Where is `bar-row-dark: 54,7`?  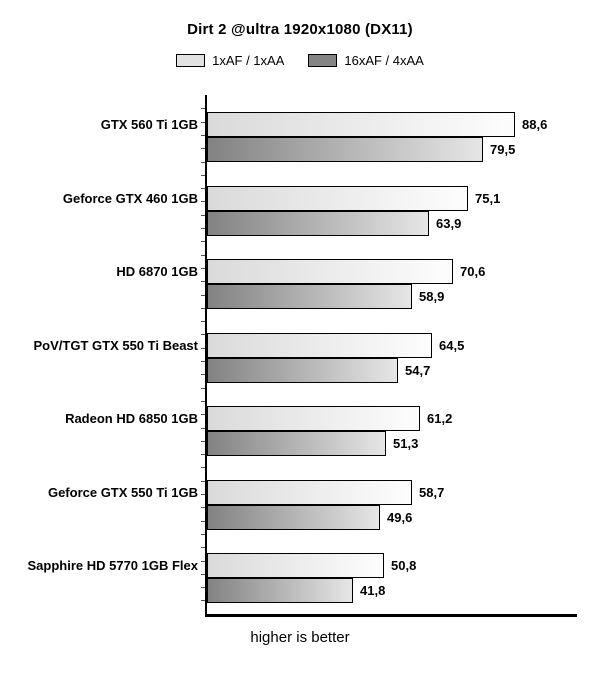 bar-row-dark: 54,7 is located at coordinates (392, 370).